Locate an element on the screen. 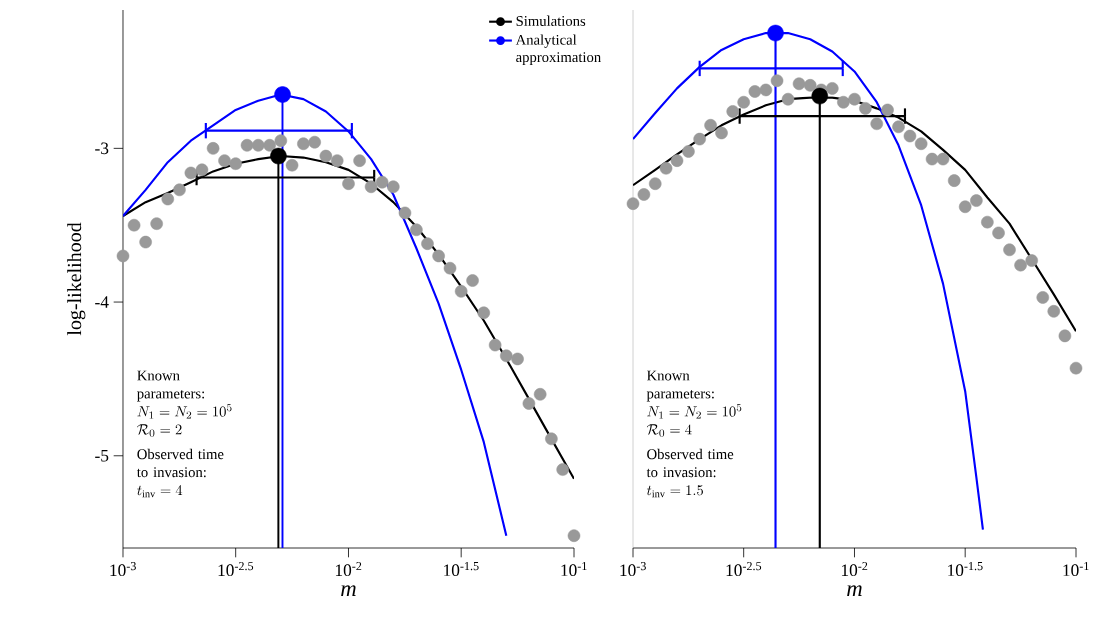 The image size is (1098, 637). annotation: $t_{\mathrm{inv}} = 1.5$ is located at coordinates (674, 491).